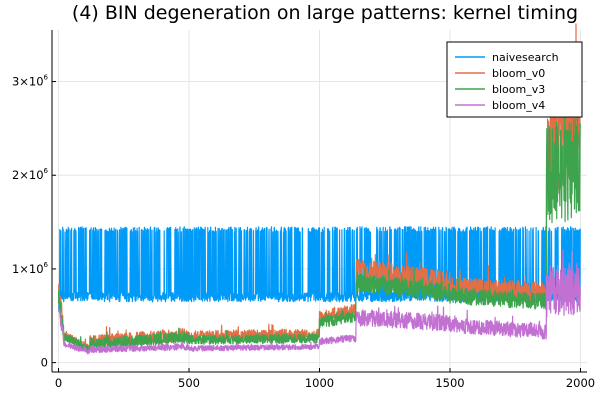  Describe the element at coordinates (58, 383) in the screenshot. I see `x-tick-label: 0` at that location.